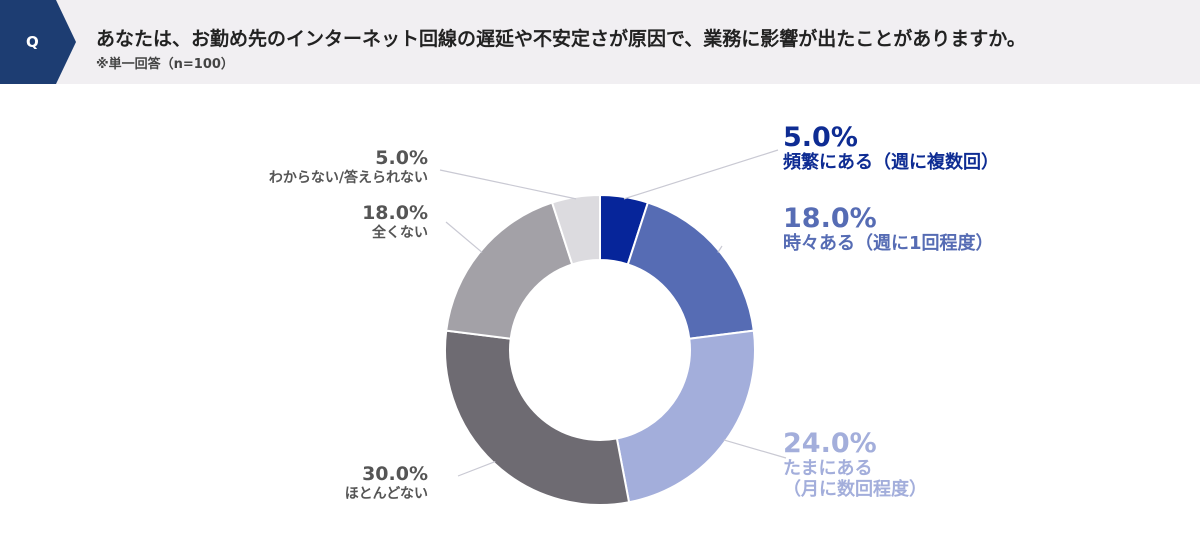 Image resolution: width=1200 pixels, height=534 pixels. What do you see at coordinates (891, 163) in the screenshot?
I see `slice-category: 頻繁にある（週に複数回）` at bounding box center [891, 163].